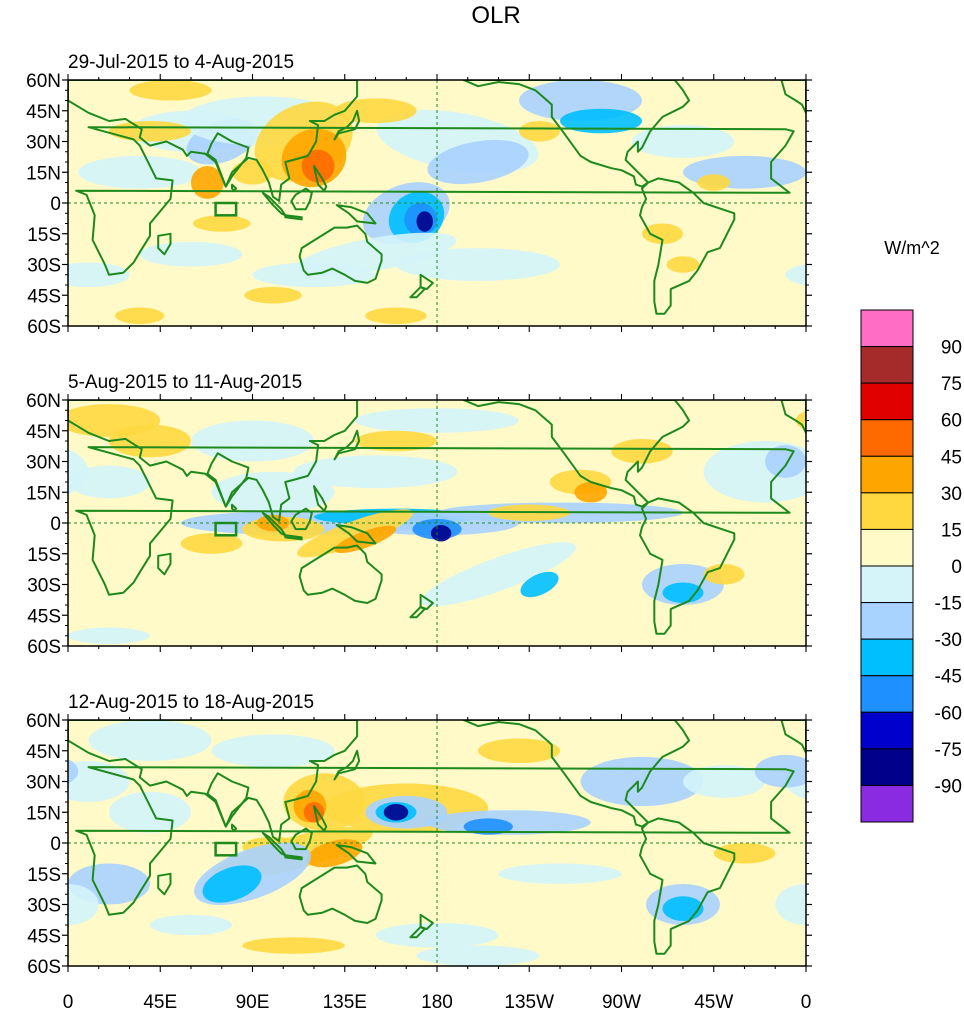  Describe the element at coordinates (43, 432) in the screenshot. I see `lat-tick-label: 45N` at that location.